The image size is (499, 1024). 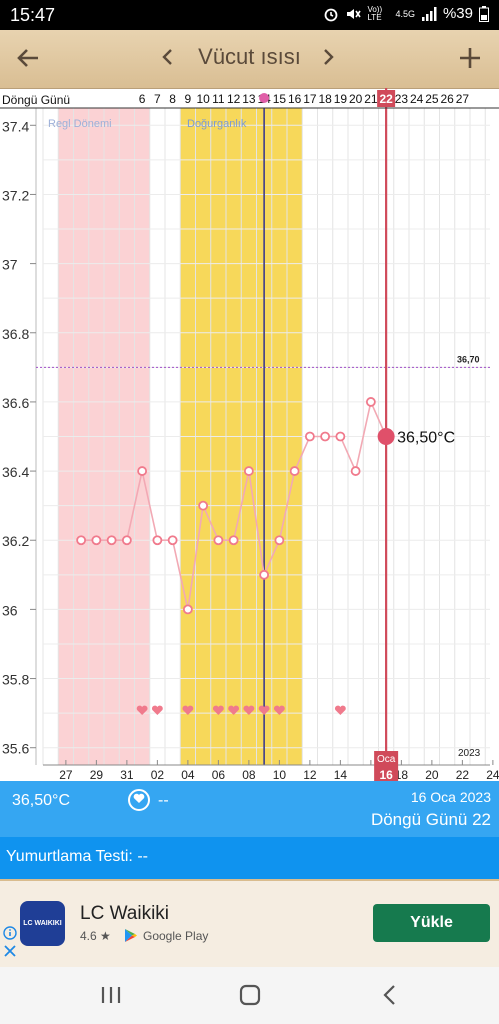 What do you see at coordinates (356, 99) in the screenshot?
I see `cycle-day-tick: 20` at bounding box center [356, 99].